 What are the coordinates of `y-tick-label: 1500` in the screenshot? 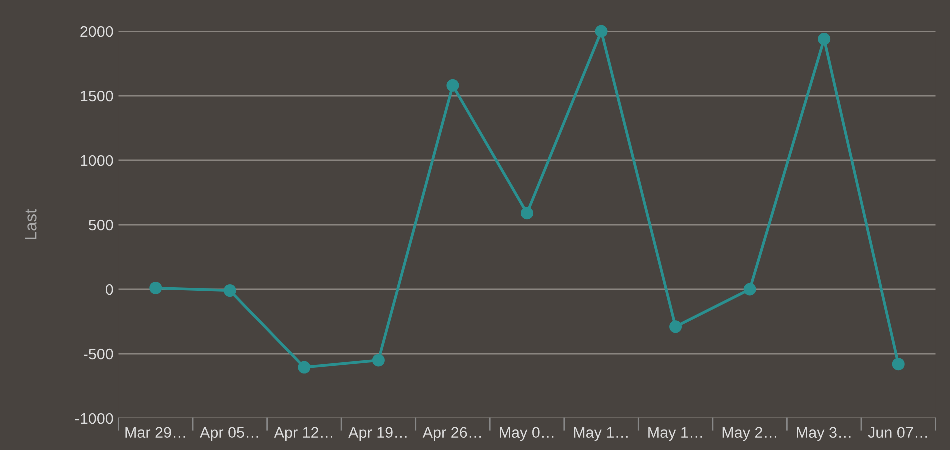 It's located at (97, 96).